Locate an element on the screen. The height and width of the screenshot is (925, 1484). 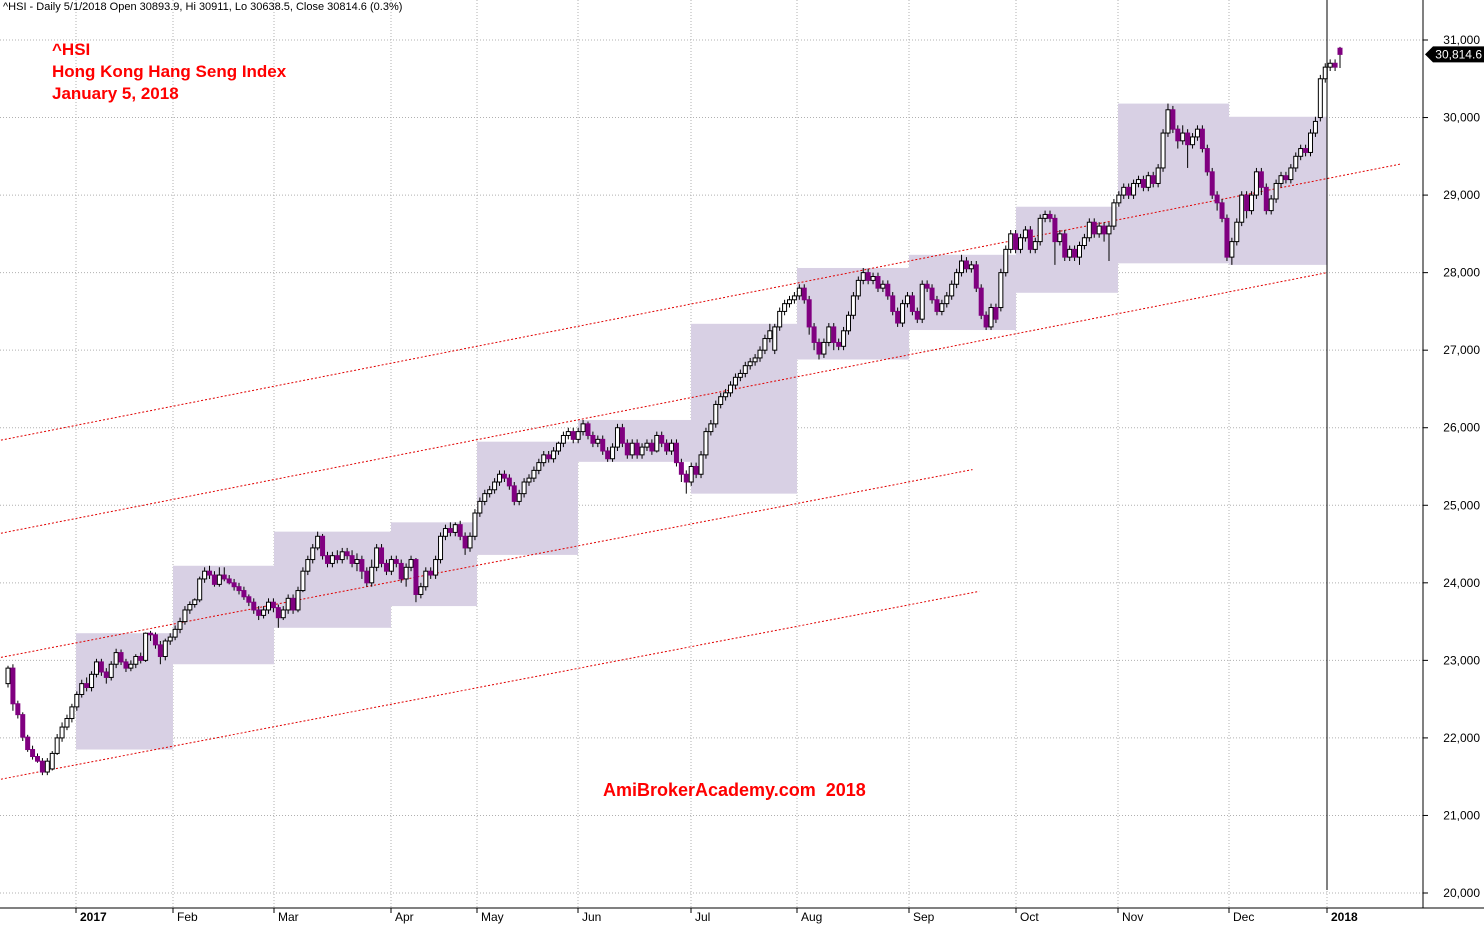
y-tick-label: 29,000 is located at coordinates (1461, 195).